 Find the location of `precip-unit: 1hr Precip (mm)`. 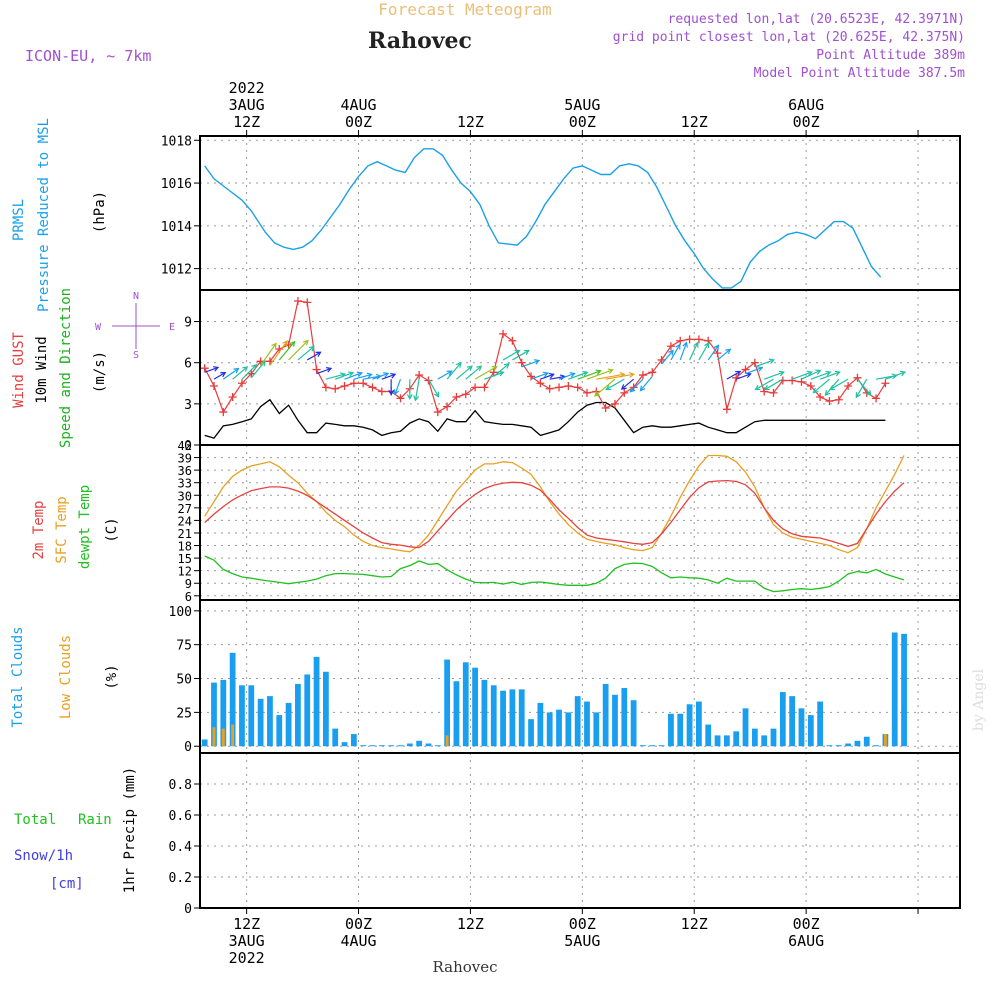

precip-unit: 1hr Precip (mm) is located at coordinates (130, 830).